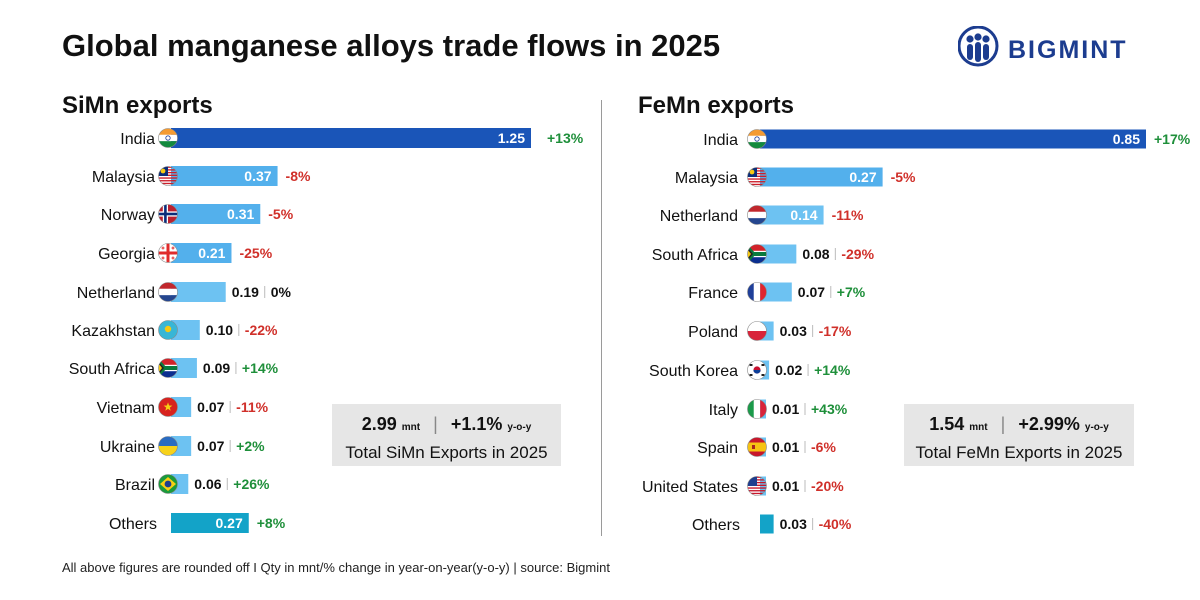 Image resolution: width=1200 pixels, height=600 pixels. What do you see at coordinates (216, 368) in the screenshot?
I see `simn-value-label: 0.09` at bounding box center [216, 368].